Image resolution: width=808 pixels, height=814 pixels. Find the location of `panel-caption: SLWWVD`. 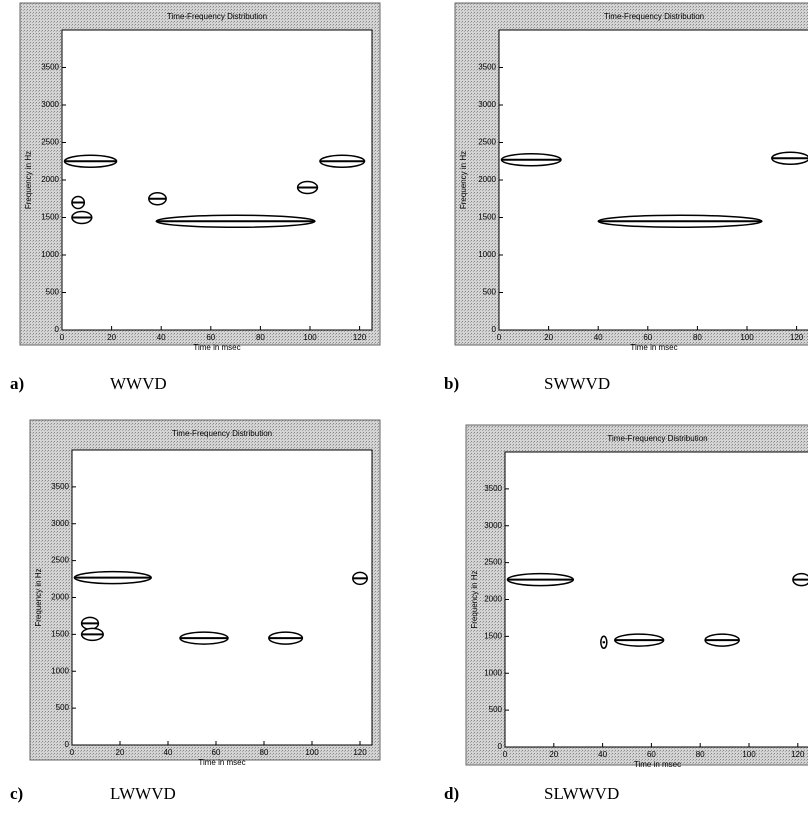

panel-caption: SLWWVD is located at coordinates (581, 793).